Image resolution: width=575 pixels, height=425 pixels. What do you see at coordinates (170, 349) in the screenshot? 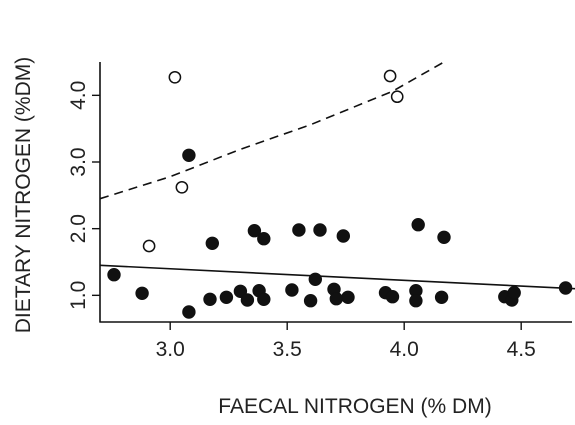
I see `x-tick-label: 3.0` at bounding box center [170, 349].